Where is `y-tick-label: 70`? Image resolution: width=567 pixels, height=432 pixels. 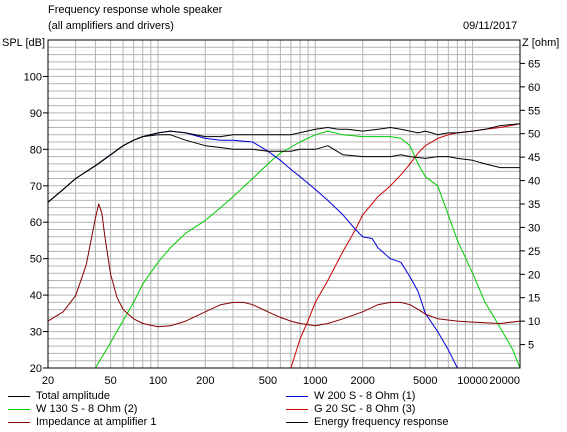 y-tick-label: 70 is located at coordinates (36, 187).